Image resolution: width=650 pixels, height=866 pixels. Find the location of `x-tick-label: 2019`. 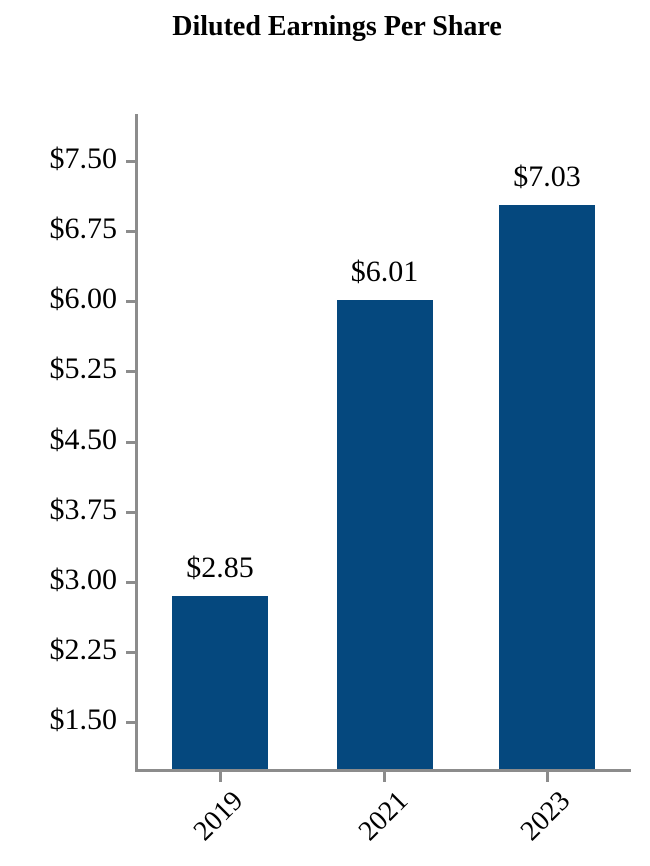

x-tick-label: 2019 is located at coordinates (218, 816).